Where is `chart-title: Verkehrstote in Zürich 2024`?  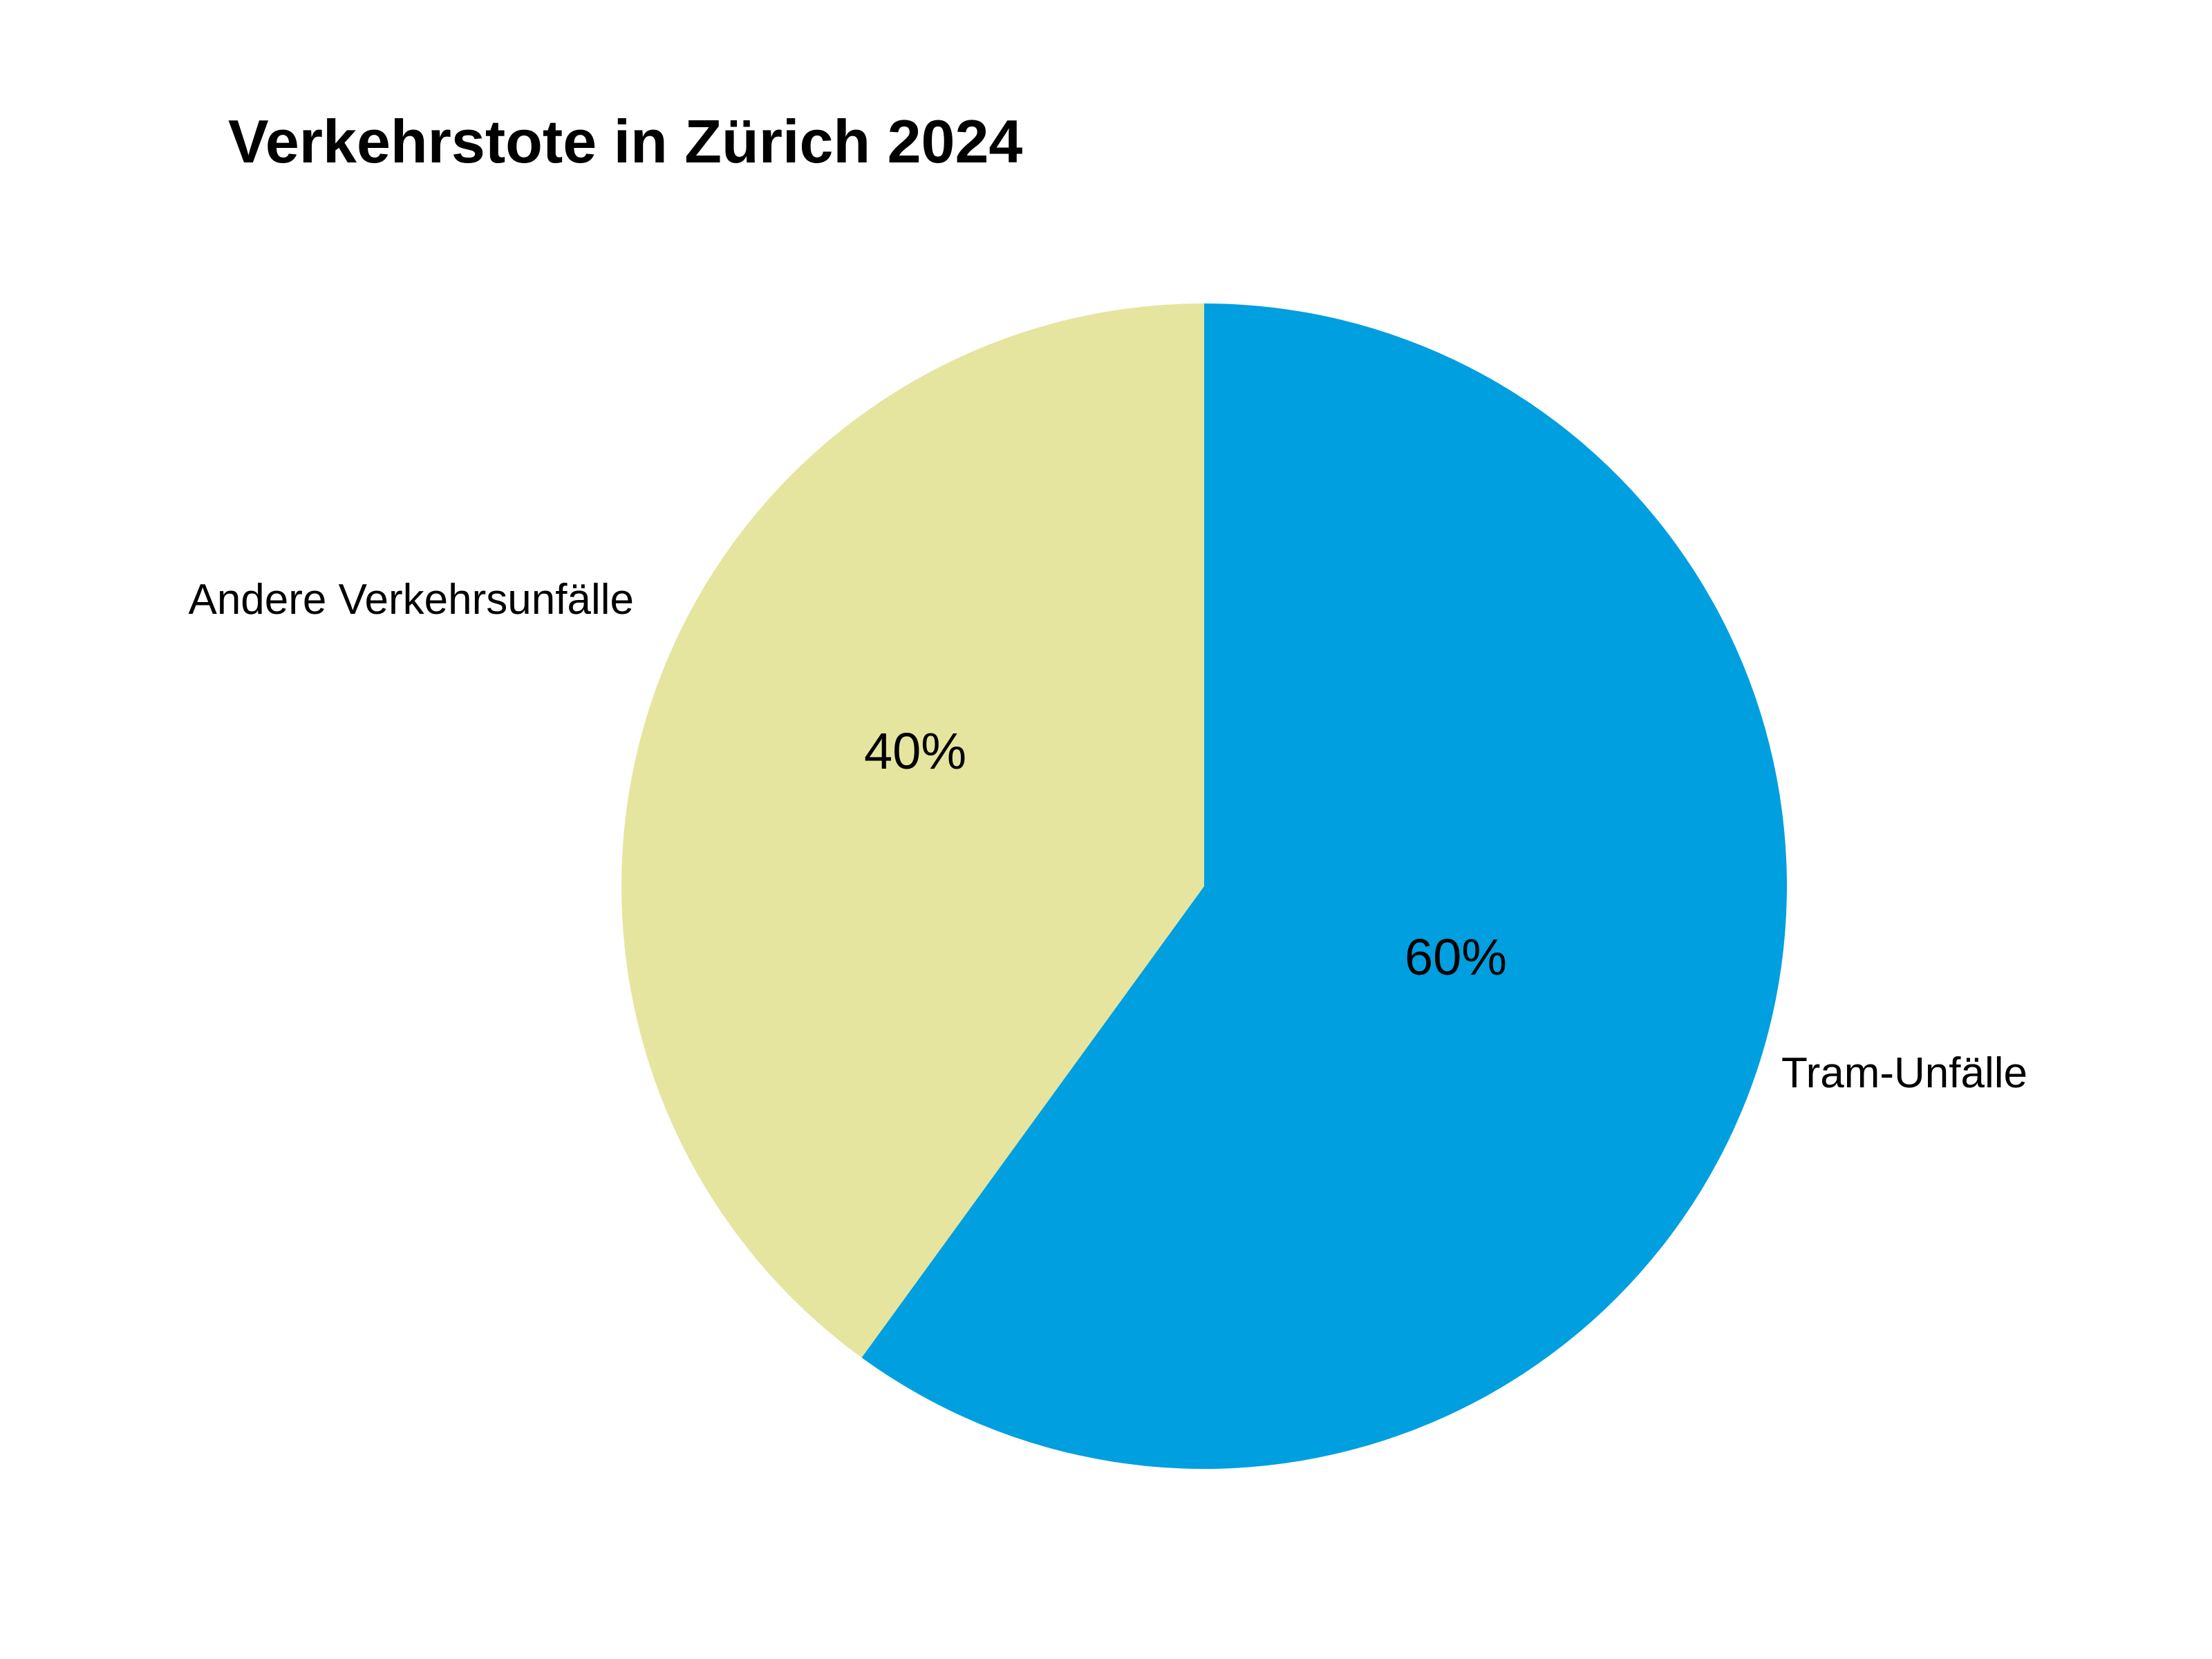
chart-title: Verkehrstote in Zürich 2024 is located at coordinates (625, 141).